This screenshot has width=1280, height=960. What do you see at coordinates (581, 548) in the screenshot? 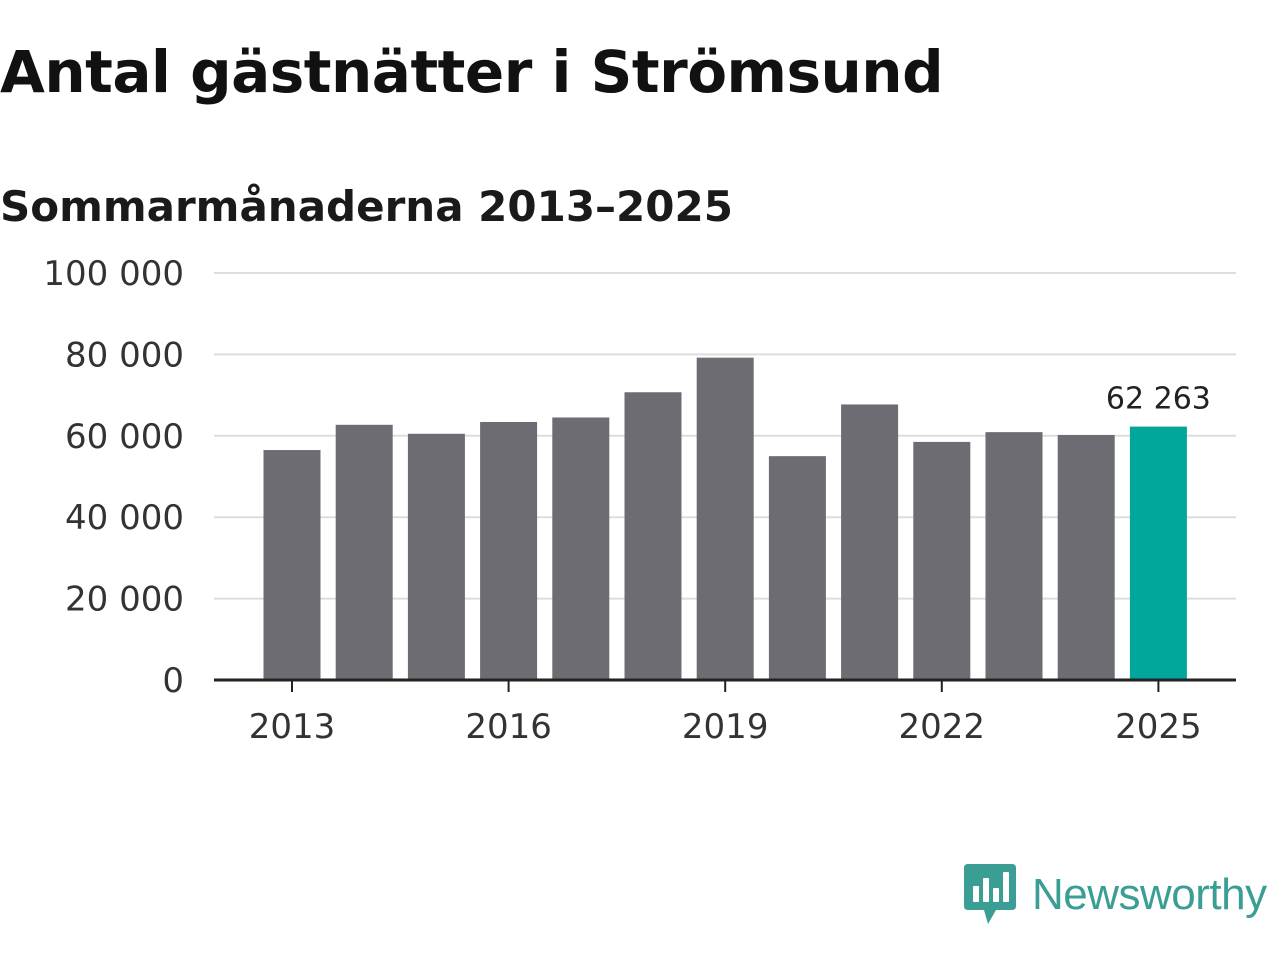
I see `bar-2017` at bounding box center [581, 548].